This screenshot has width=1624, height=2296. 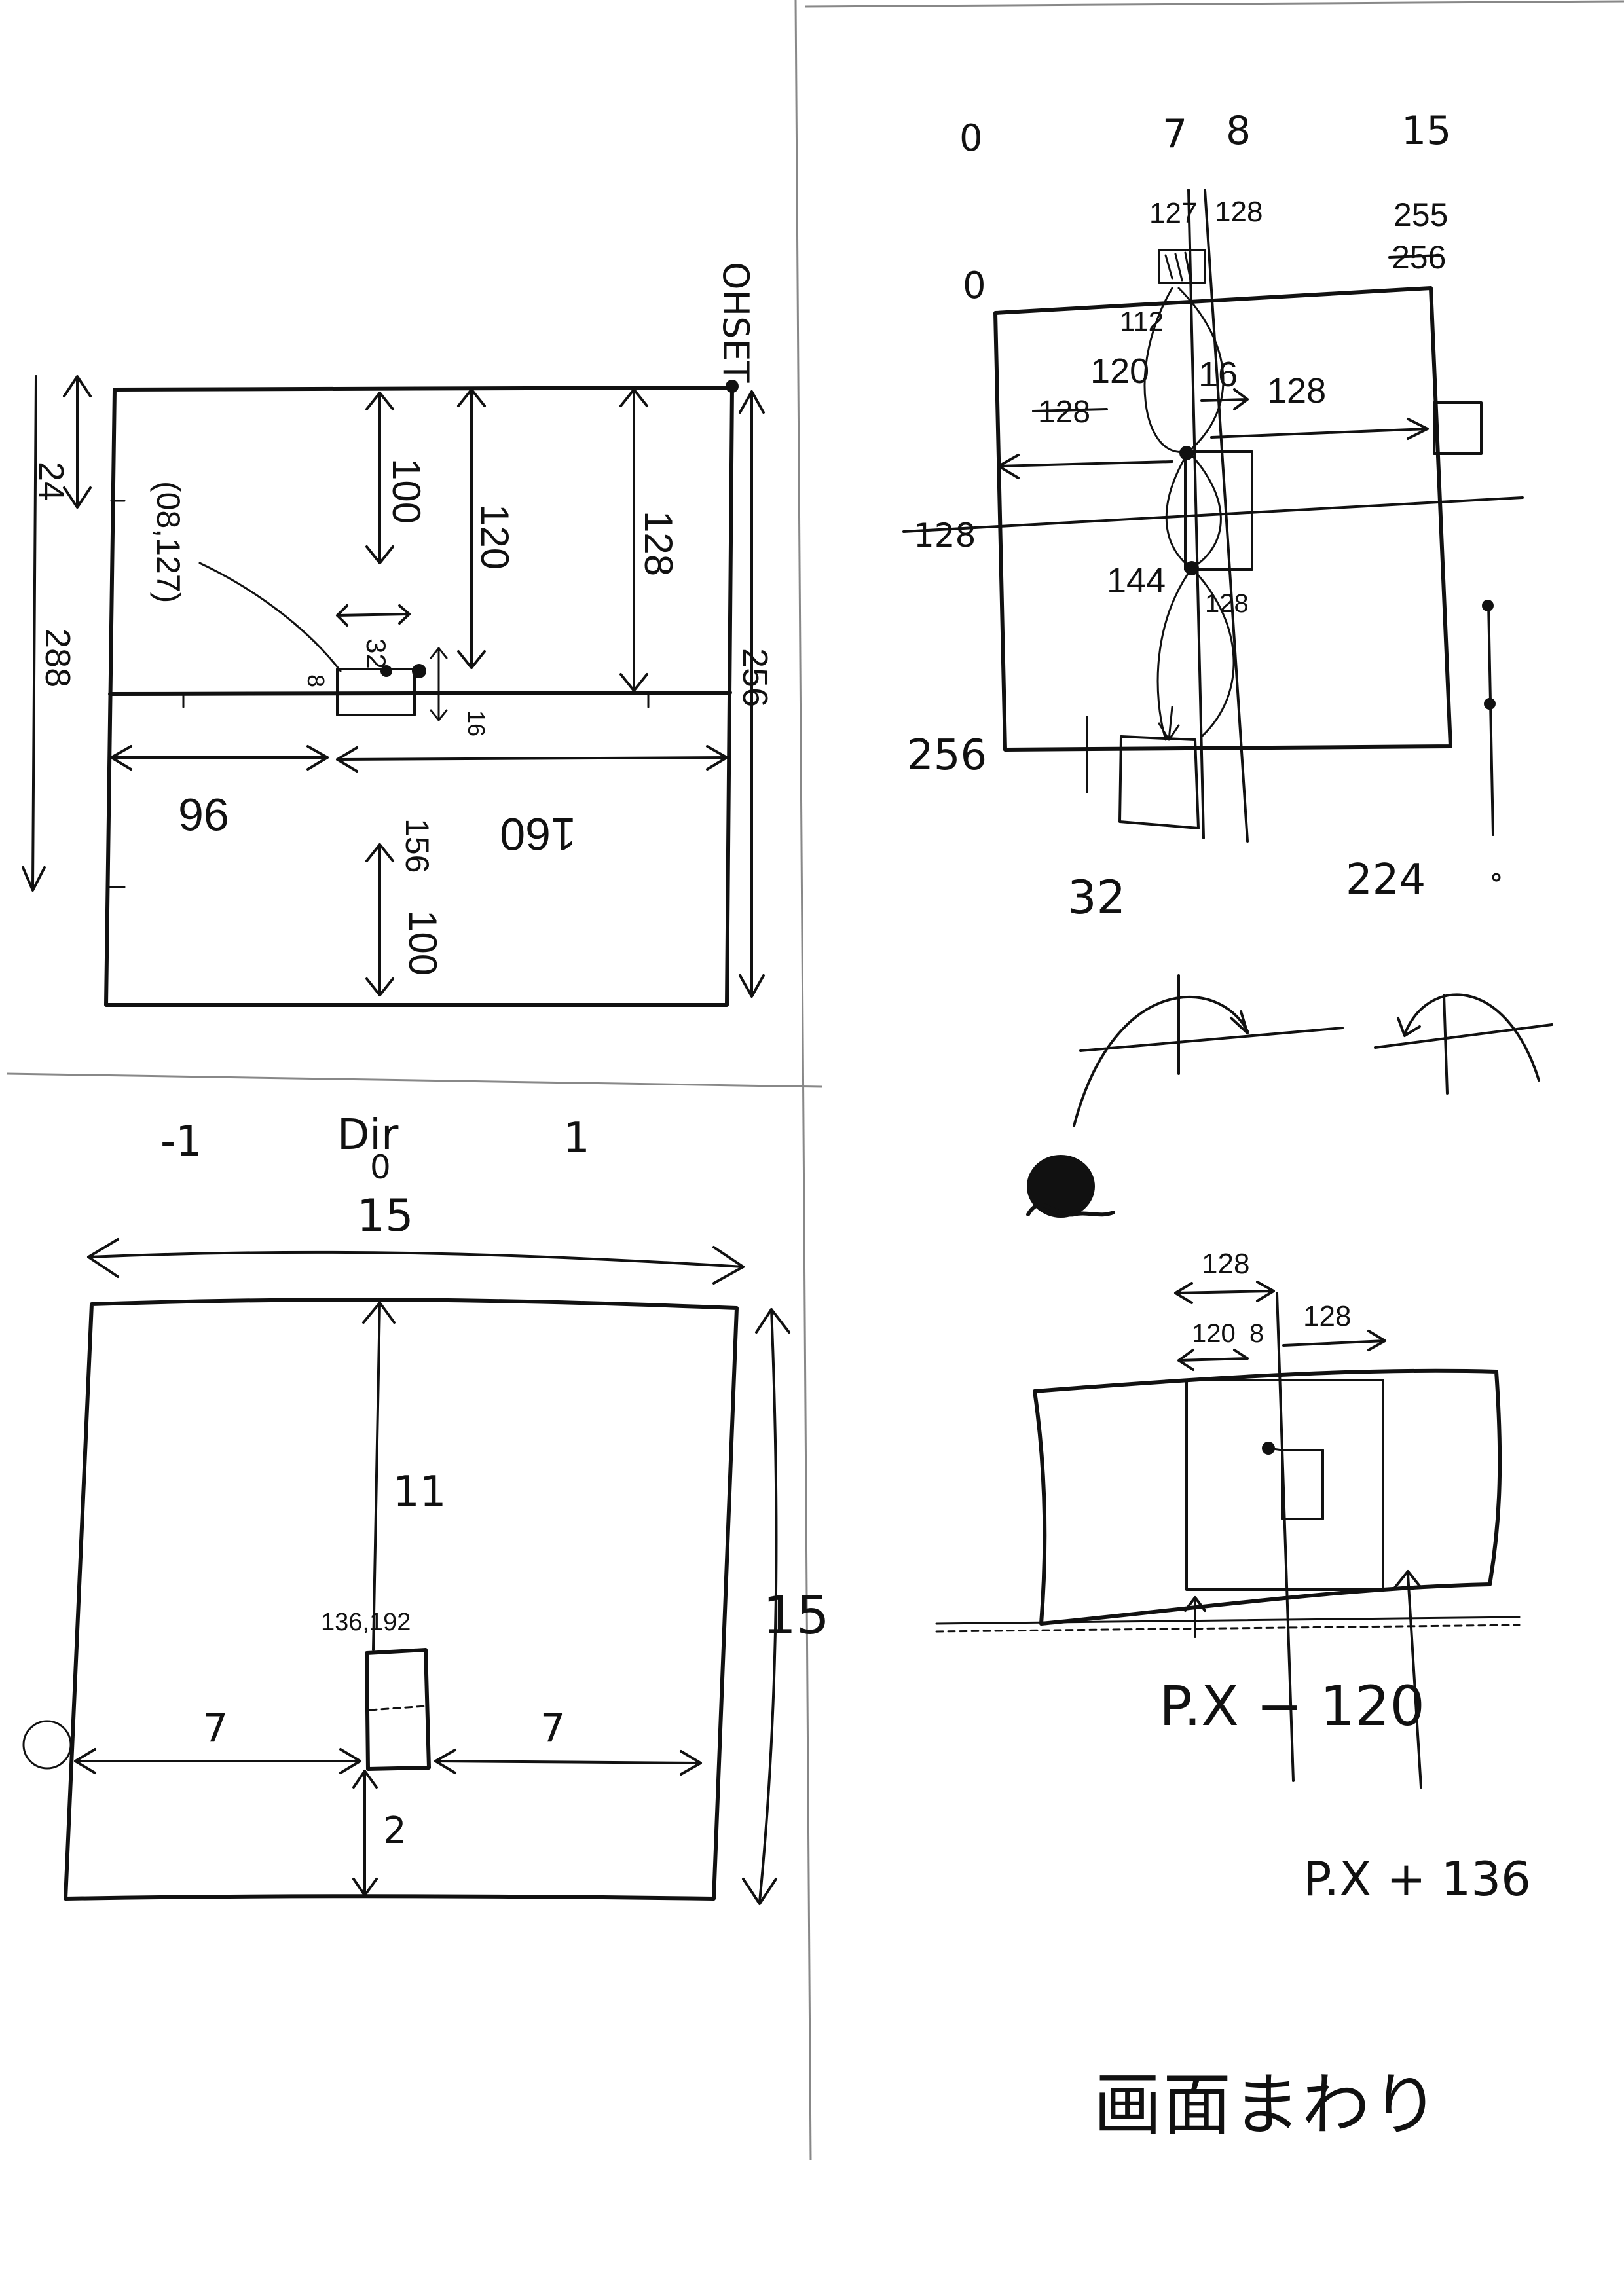 What do you see at coordinates (658, 543) in the screenshot?
I see `dim-128: 128` at bounding box center [658, 543].